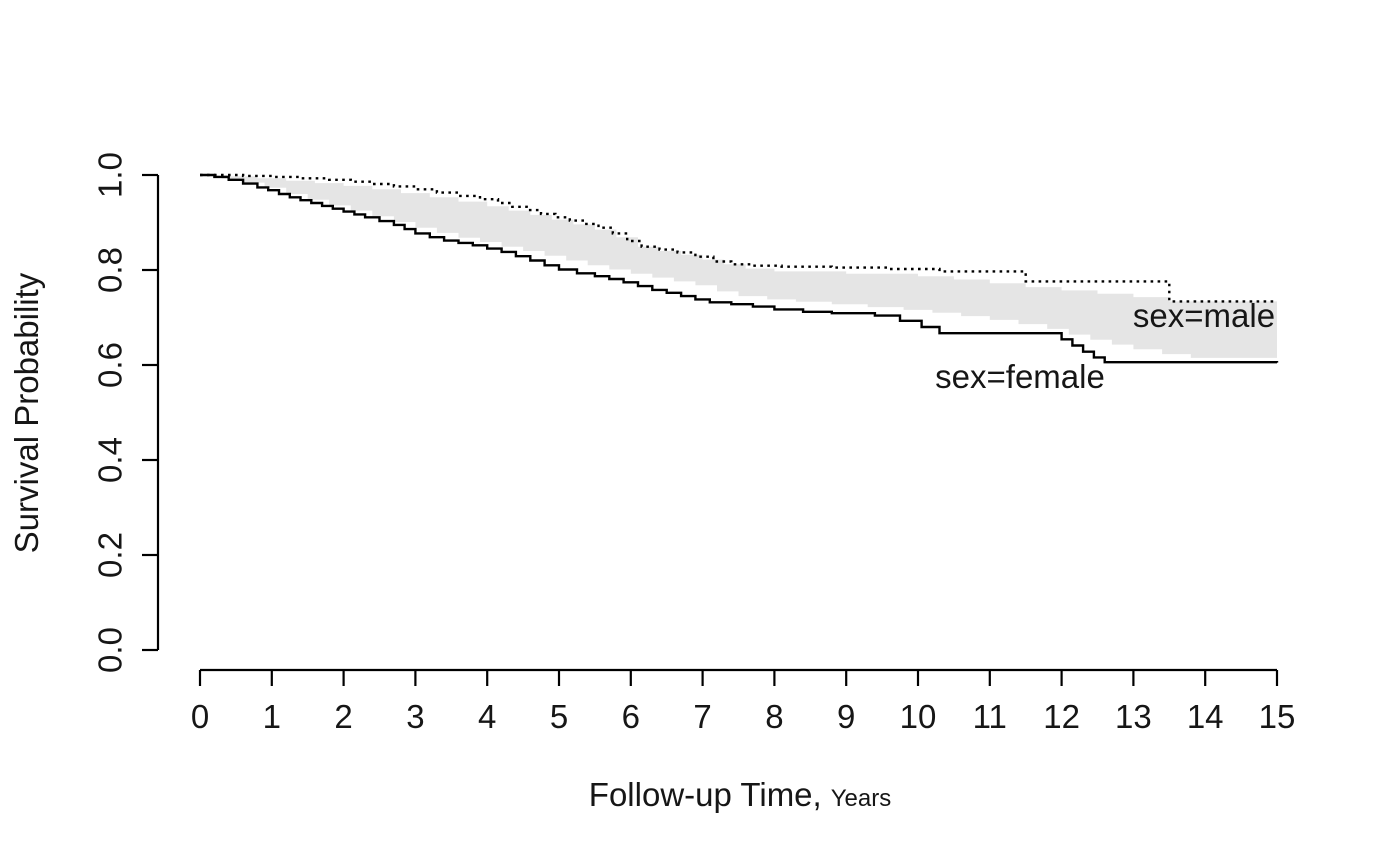  What do you see at coordinates (200, 716) in the screenshot?
I see `x-tick-label: 0` at bounding box center [200, 716].